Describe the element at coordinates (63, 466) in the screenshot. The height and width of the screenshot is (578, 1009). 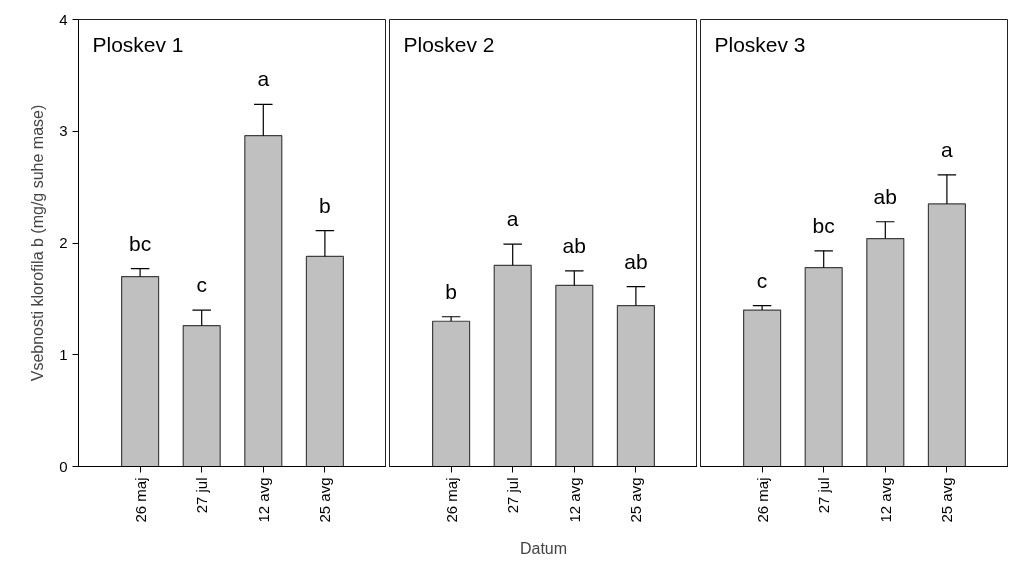
I see `y-tick-label: 0` at that location.